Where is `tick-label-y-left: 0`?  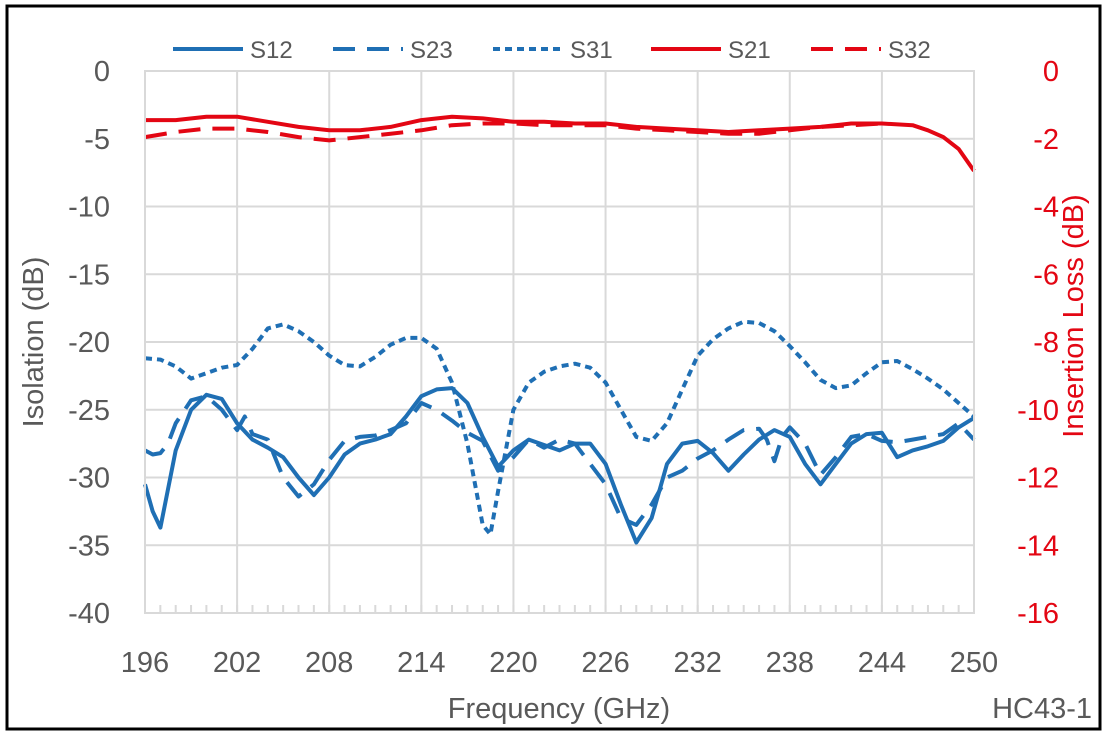 tick-label-y-left: 0 is located at coordinates (102, 72).